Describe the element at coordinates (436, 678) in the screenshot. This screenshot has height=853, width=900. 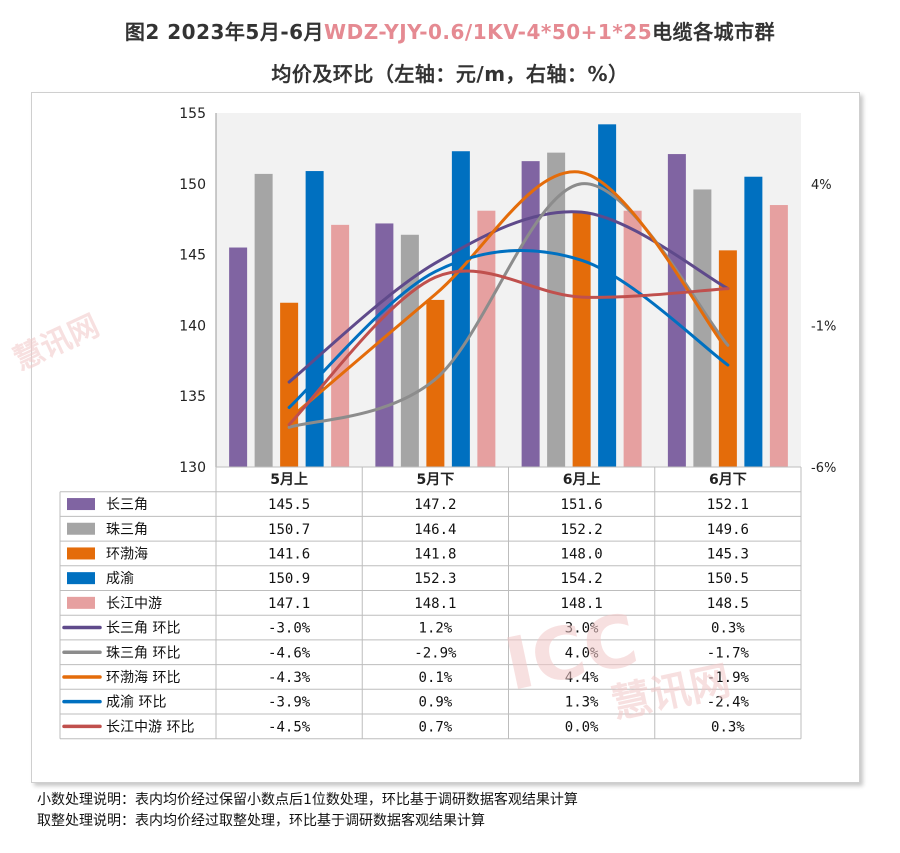
I see `table-cell-环渤海 环比-5月下: 0.1%` at that location.